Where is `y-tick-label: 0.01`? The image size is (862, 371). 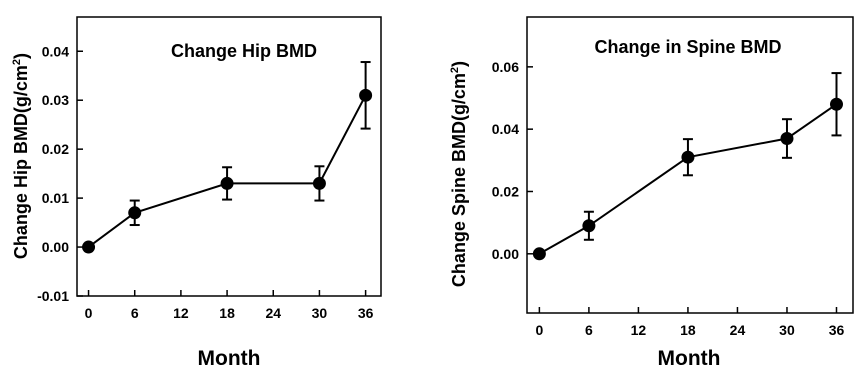 y-tick-label: 0.01 is located at coordinates (55, 198).